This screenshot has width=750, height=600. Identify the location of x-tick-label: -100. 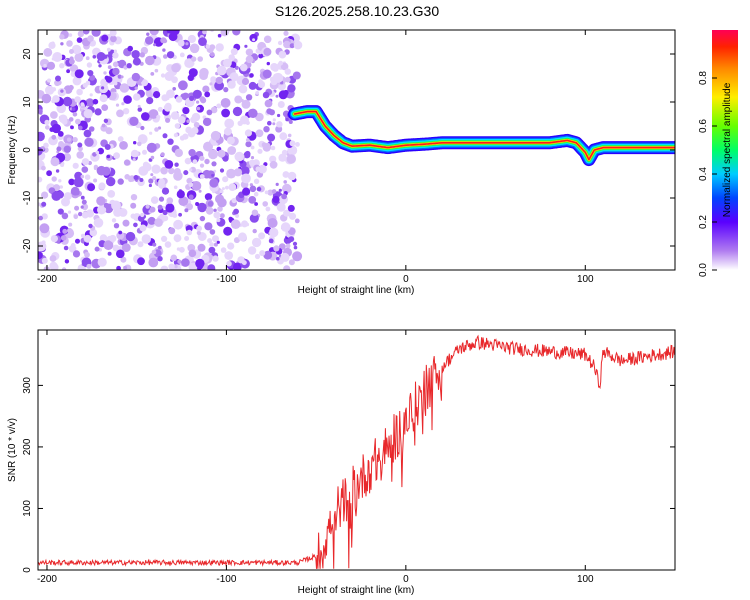
(226, 279).